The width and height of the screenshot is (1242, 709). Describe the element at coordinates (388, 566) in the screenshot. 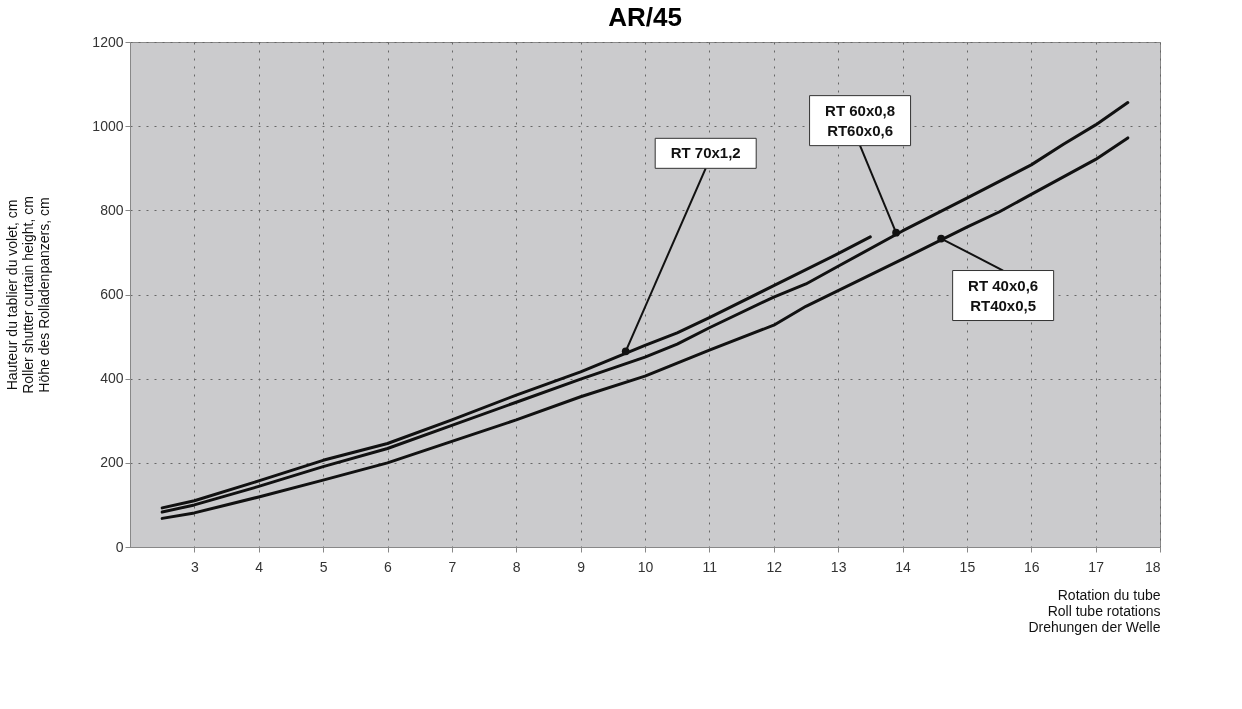

I see `x-tick-label: 6` at that location.